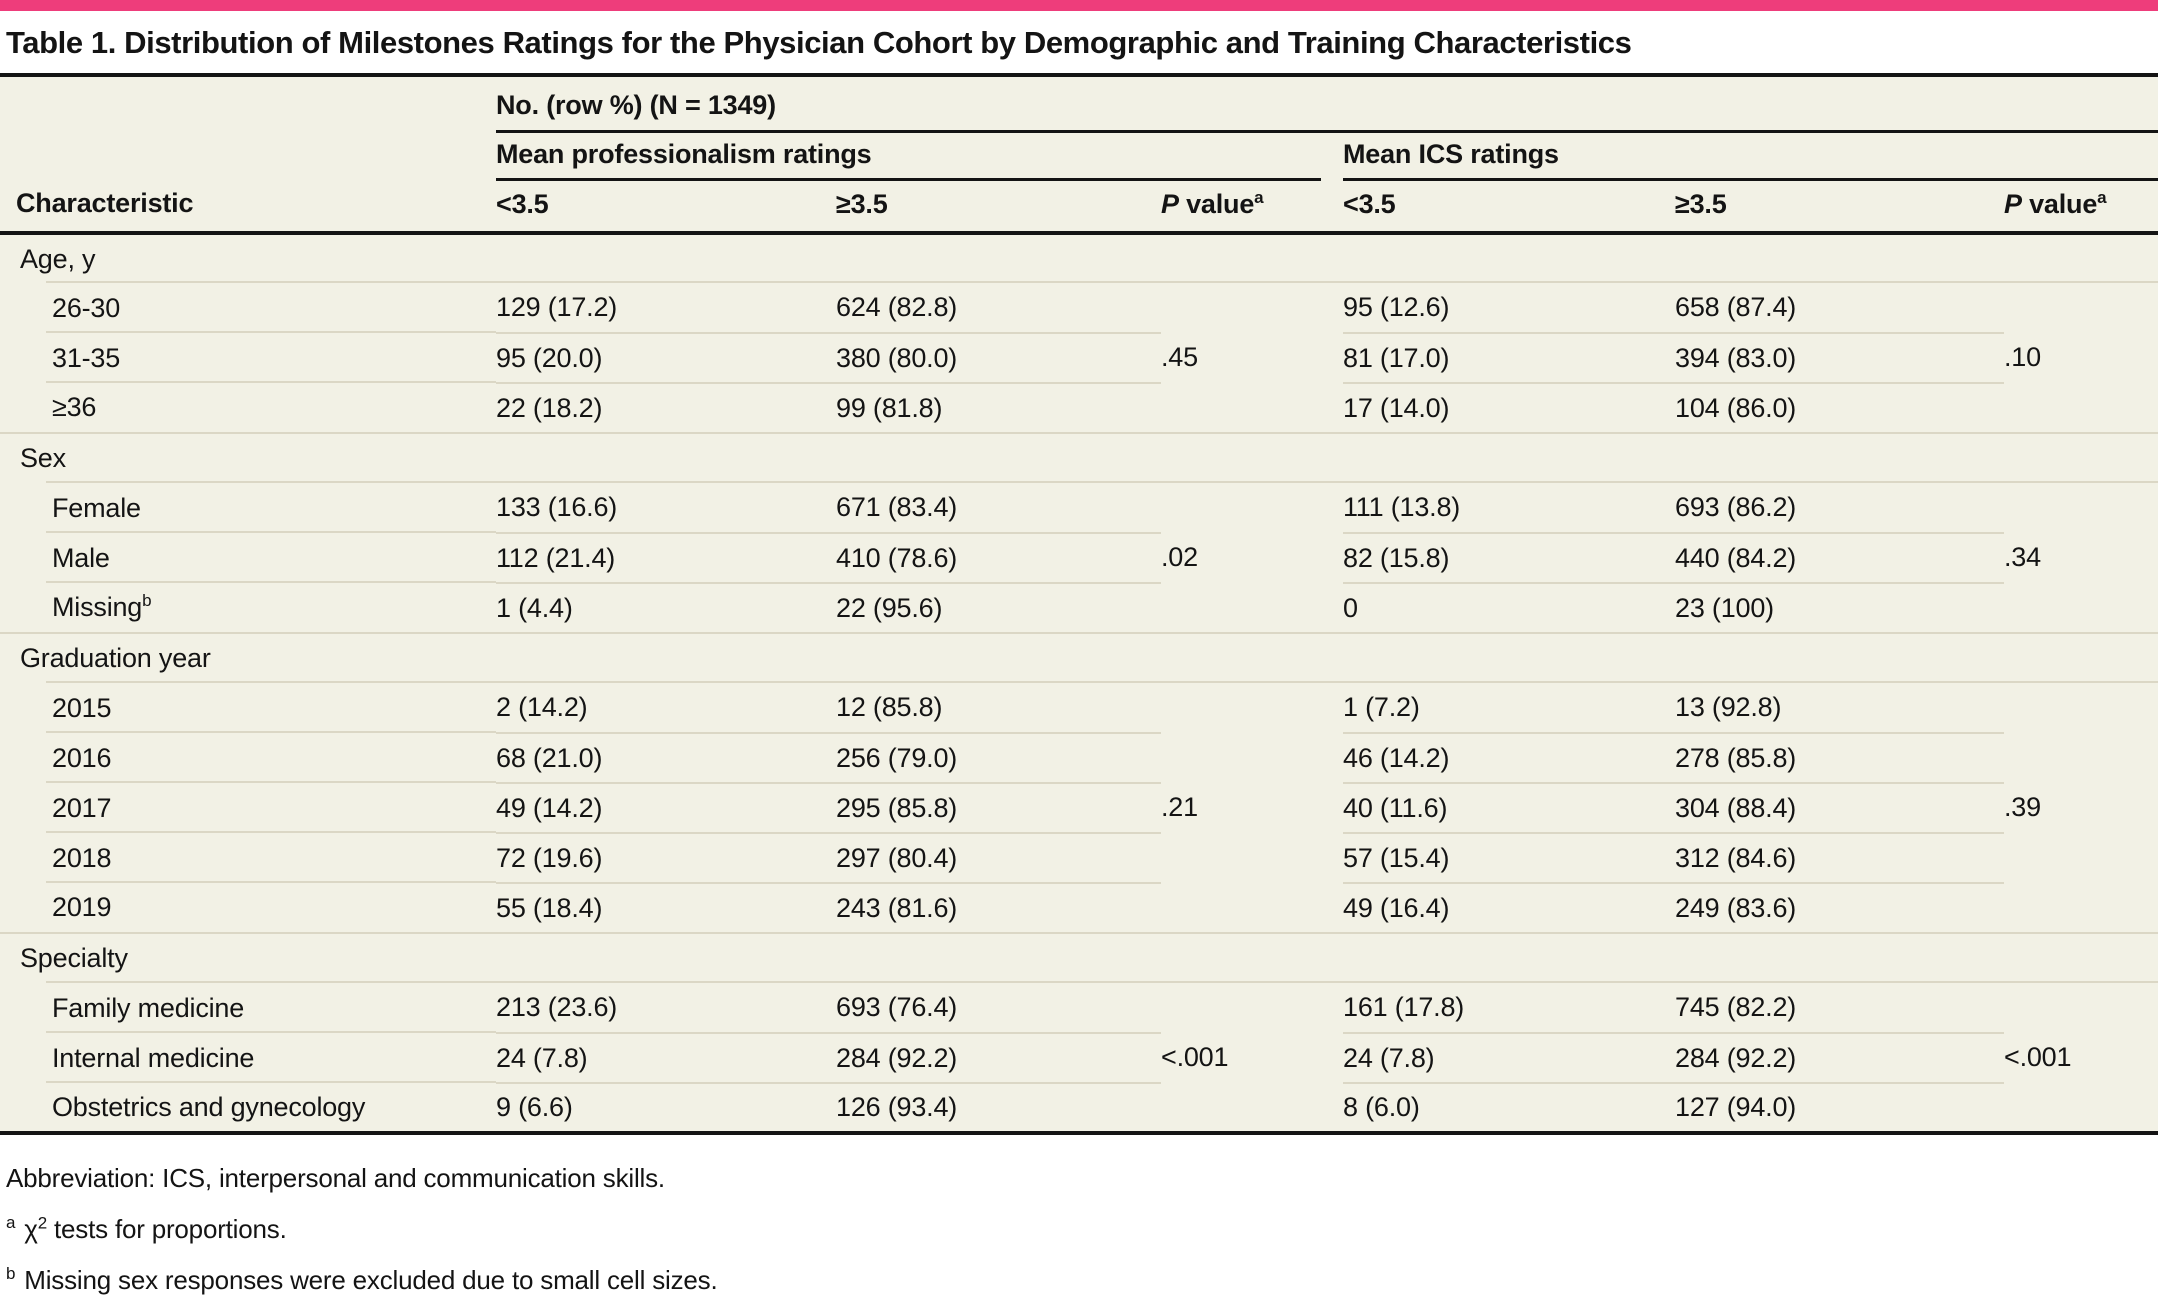 This screenshot has height=1295, width=2158. I want to click on ics-ge-value: 127 (94.0), so click(1839, 1109).